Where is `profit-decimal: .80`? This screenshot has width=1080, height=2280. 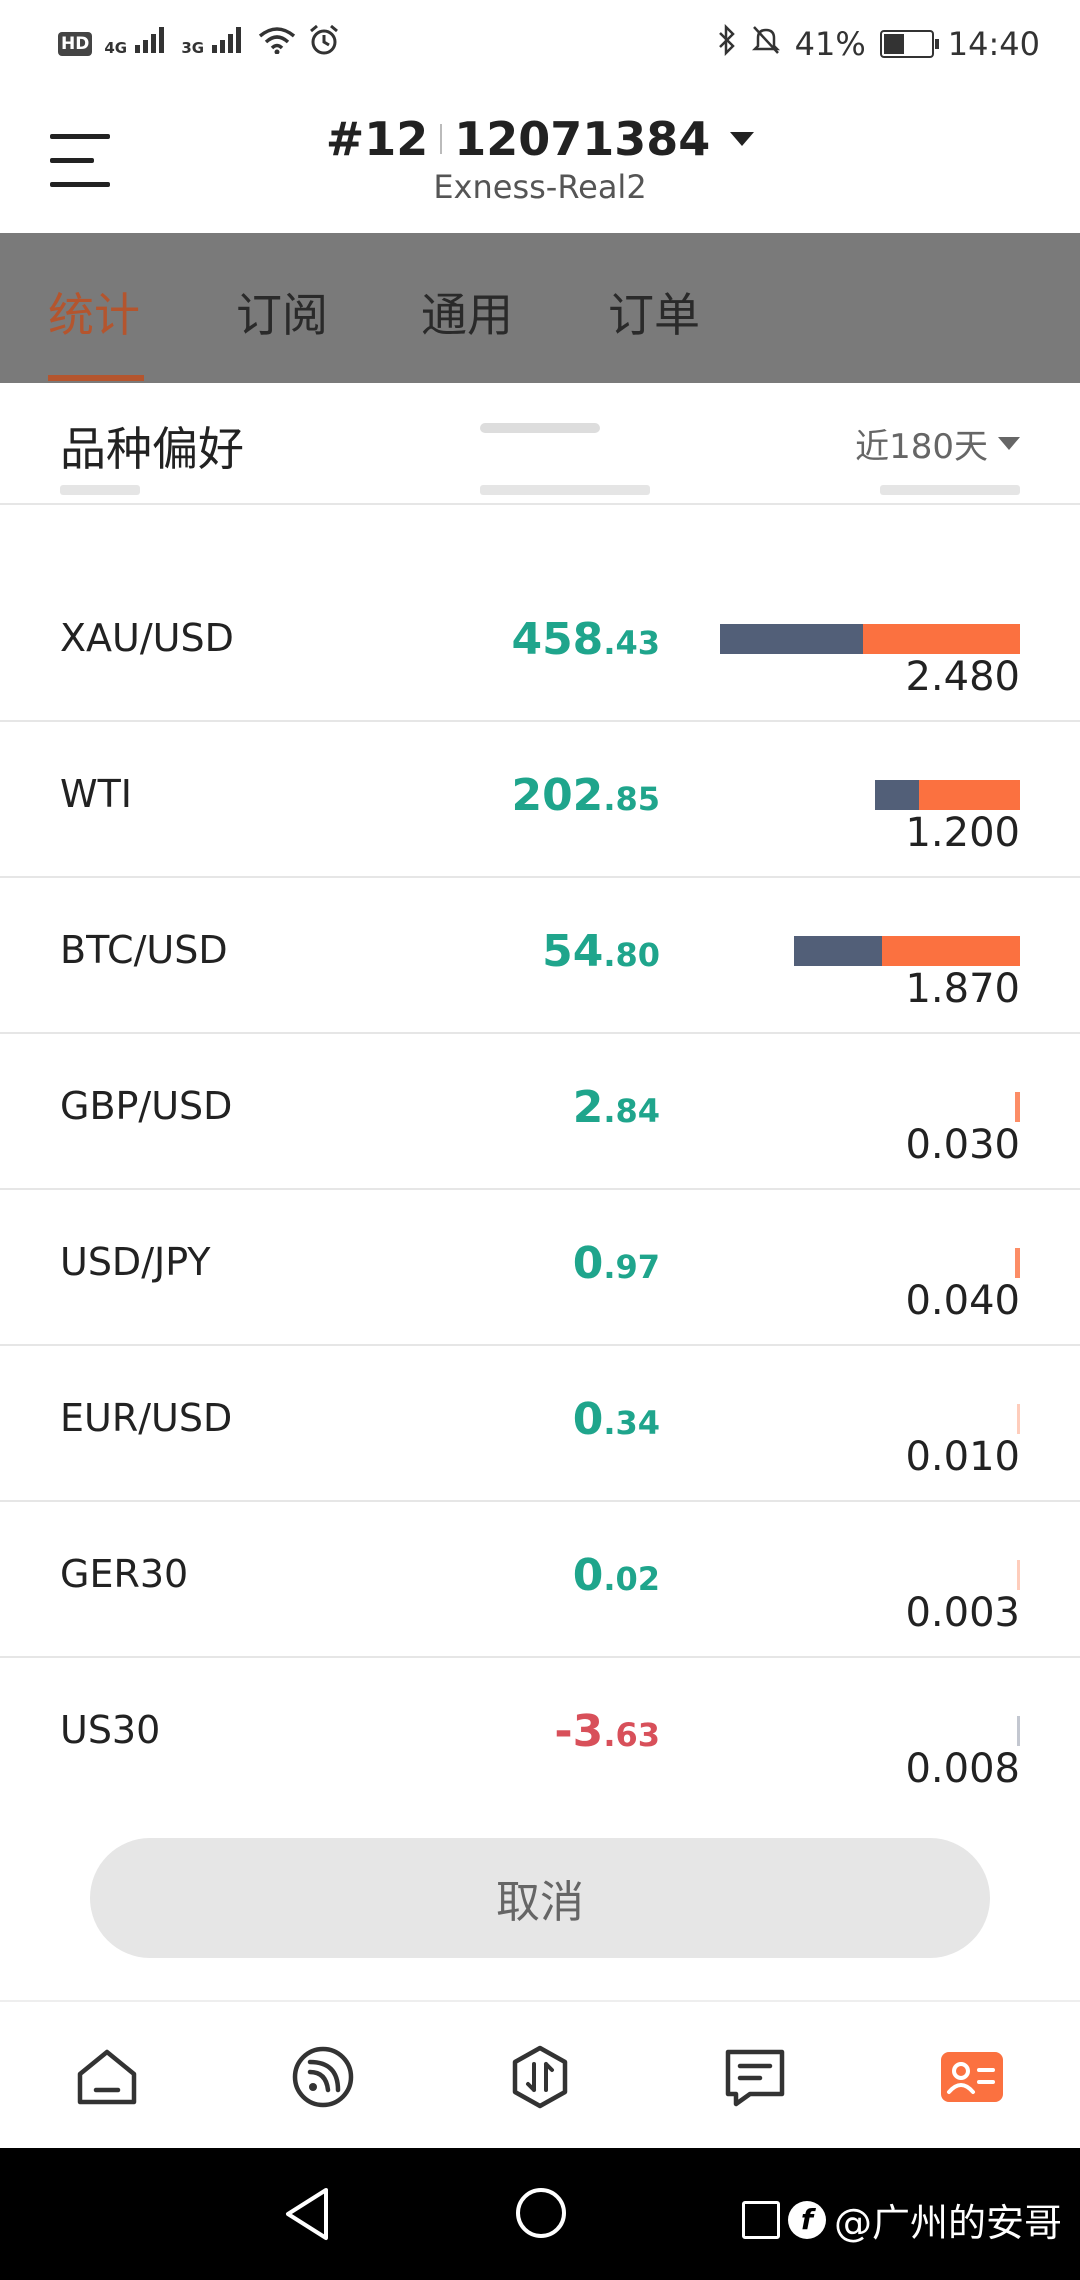 profit-decimal: .80 is located at coordinates (631, 955).